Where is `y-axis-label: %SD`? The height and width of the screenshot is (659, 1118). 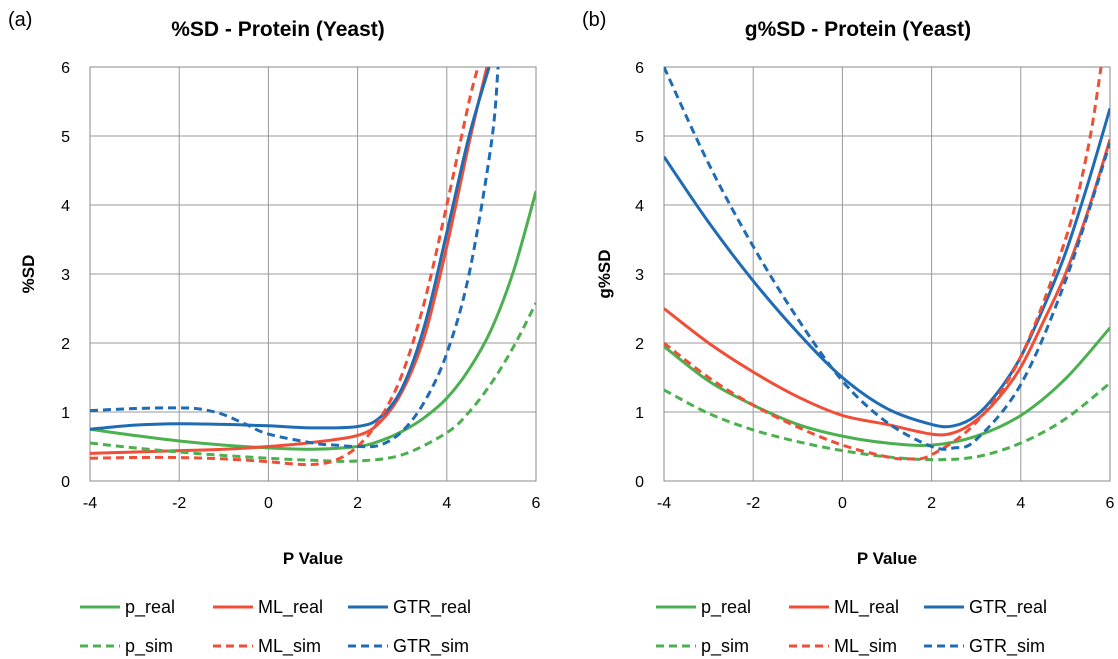
y-axis-label: %SD is located at coordinates (28, 274).